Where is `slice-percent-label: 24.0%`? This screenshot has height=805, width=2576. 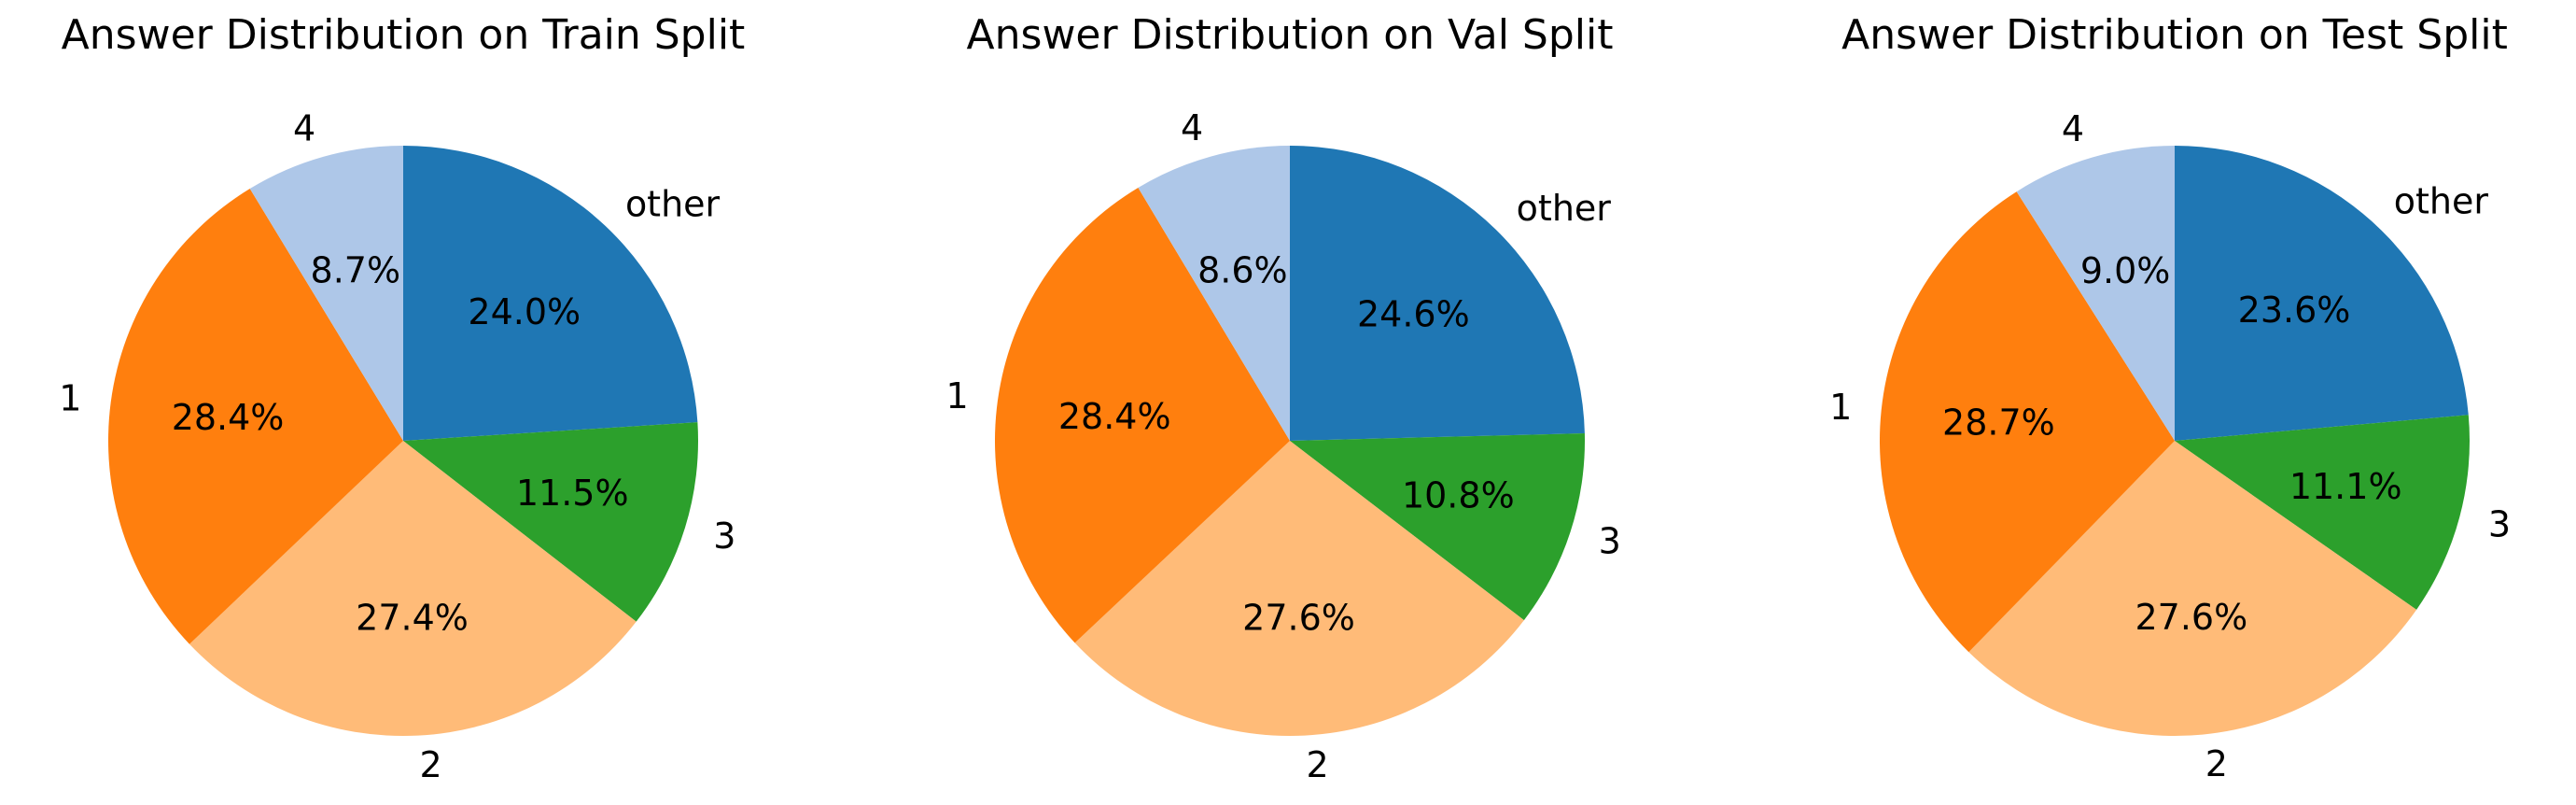 slice-percent-label: 24.0% is located at coordinates (524, 311).